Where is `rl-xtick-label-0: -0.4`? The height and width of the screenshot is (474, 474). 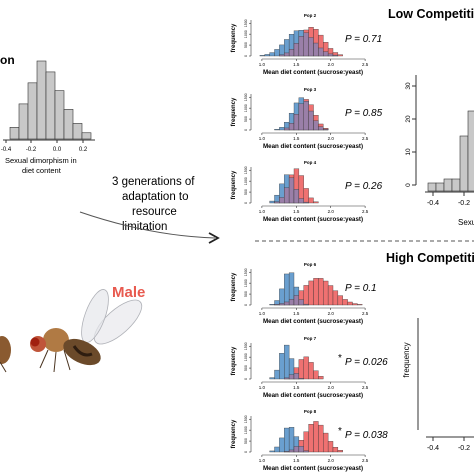
rl-xtick-label-0: -0.4 is located at coordinates (433, 448).